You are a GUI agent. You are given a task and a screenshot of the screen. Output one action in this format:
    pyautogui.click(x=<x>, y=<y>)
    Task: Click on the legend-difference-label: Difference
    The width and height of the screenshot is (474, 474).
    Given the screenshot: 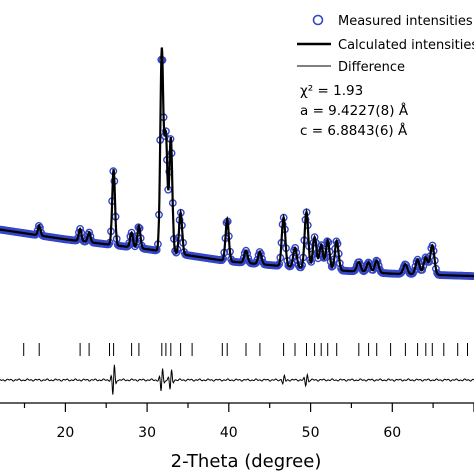 What is the action you would take?
    pyautogui.click(x=371, y=67)
    